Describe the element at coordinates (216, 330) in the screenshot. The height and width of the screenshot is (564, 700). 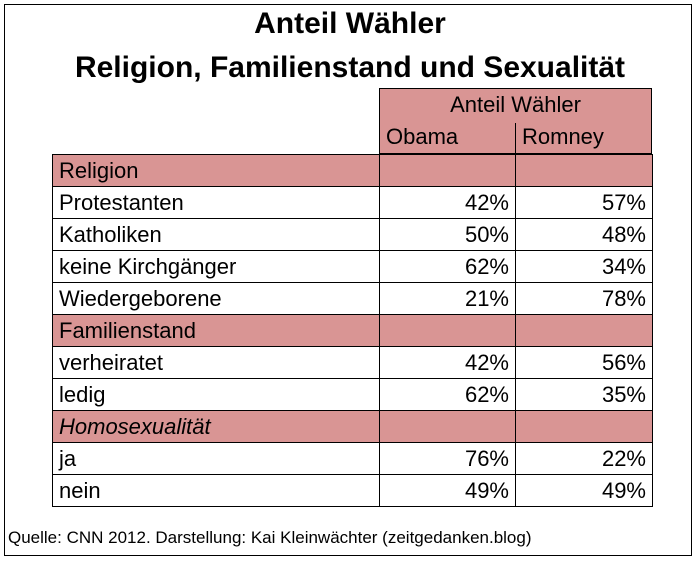
I see `section-label: Familienstand` at that location.